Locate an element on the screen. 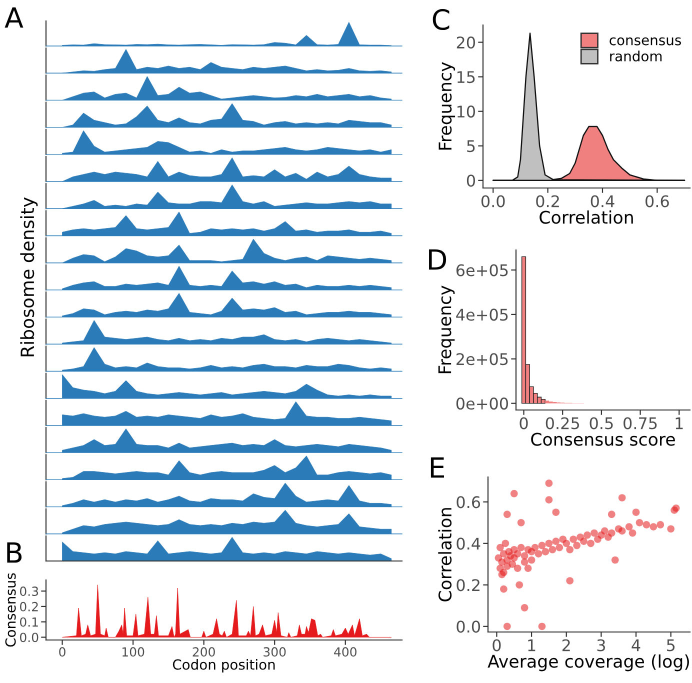 This screenshot has height=683, width=692. x-tick-label: 3 is located at coordinates (601, 645).